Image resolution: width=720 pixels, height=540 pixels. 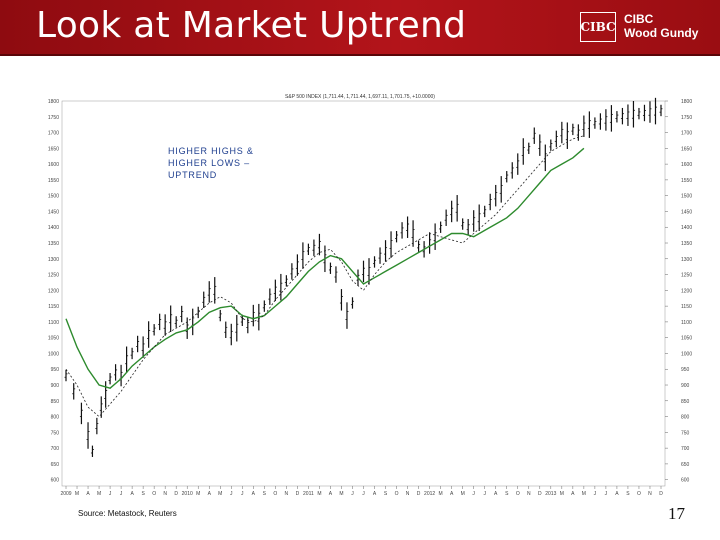 I want to click on annotation-line-1: HIGHER HIGHS &, so click(x=211, y=151).